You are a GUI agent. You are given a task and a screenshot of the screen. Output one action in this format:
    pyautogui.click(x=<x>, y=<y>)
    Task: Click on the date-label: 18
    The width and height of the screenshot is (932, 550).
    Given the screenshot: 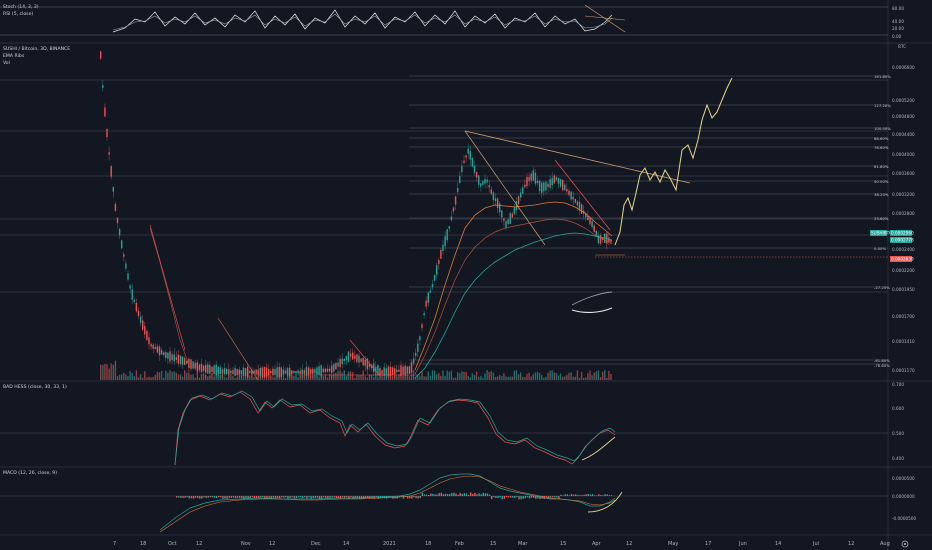 What is the action you would take?
    pyautogui.click(x=143, y=544)
    